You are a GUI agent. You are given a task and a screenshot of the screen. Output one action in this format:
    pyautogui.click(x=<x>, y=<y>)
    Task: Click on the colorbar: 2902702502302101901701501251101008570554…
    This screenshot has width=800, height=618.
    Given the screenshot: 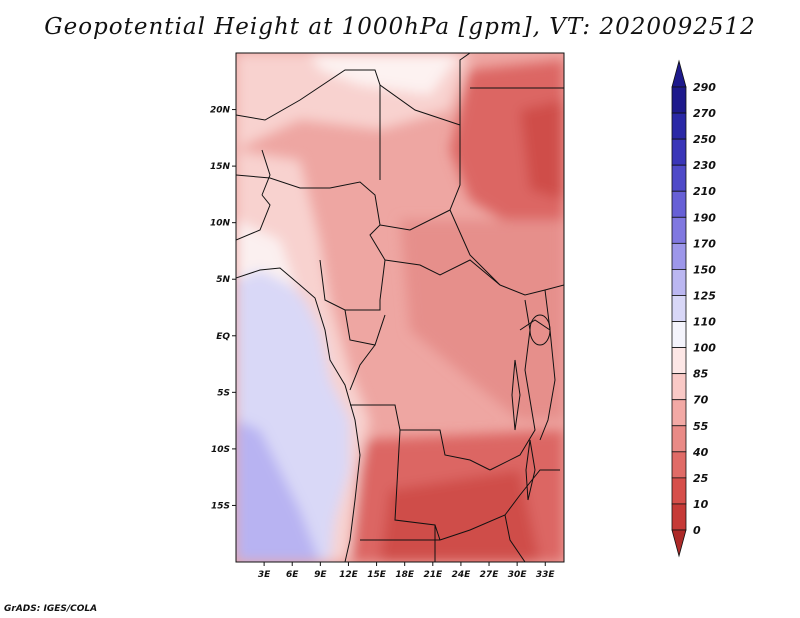 What is the action you would take?
    pyautogui.click(x=693, y=308)
    